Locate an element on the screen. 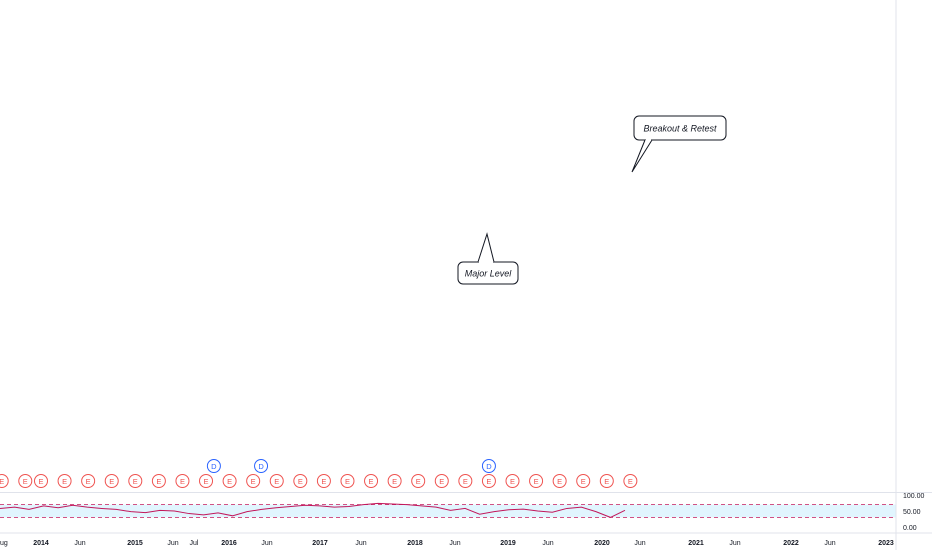 Image resolution: width=932 pixels, height=550 pixels. time-tick-label: ug is located at coordinates (4, 543).